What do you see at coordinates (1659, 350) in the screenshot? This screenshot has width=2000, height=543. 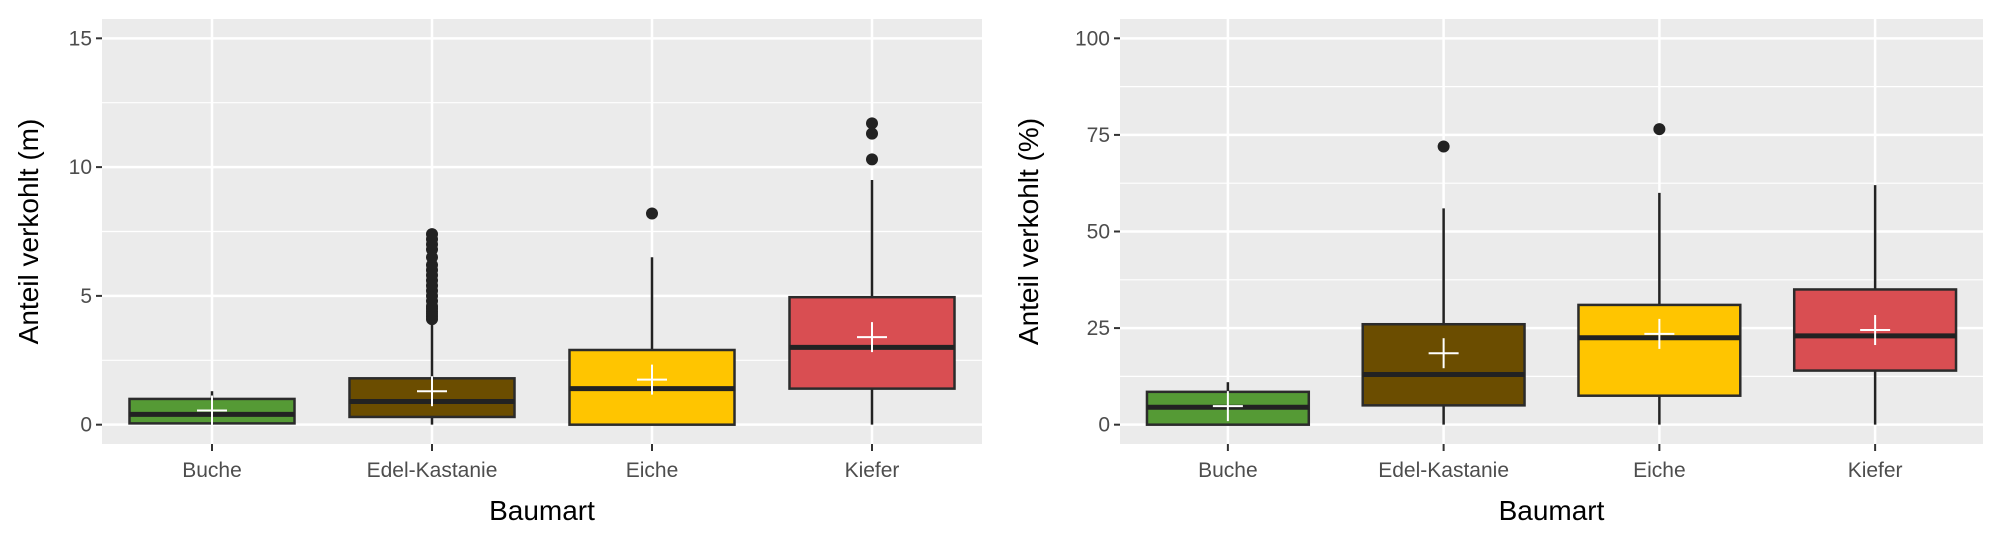 I see `box-body` at bounding box center [1659, 350].